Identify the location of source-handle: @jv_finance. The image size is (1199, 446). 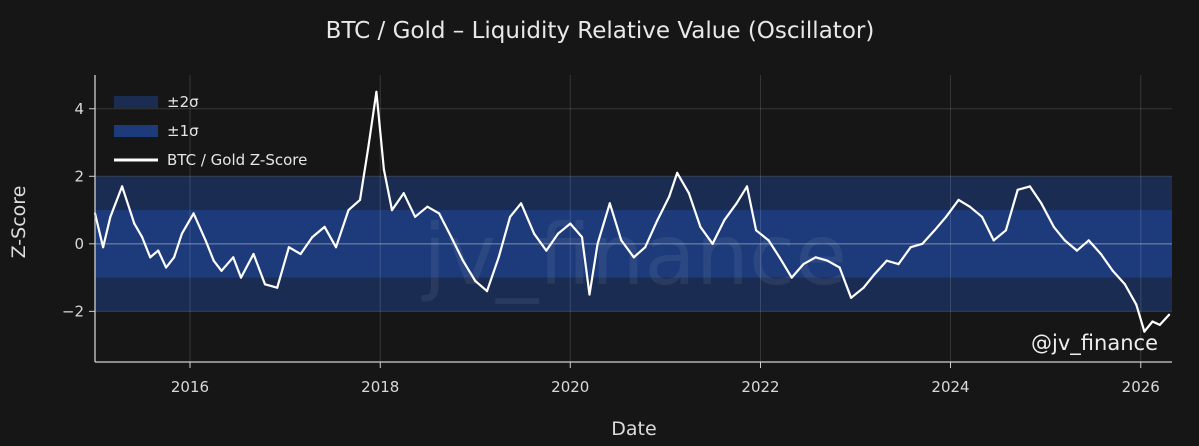
(1094, 343).